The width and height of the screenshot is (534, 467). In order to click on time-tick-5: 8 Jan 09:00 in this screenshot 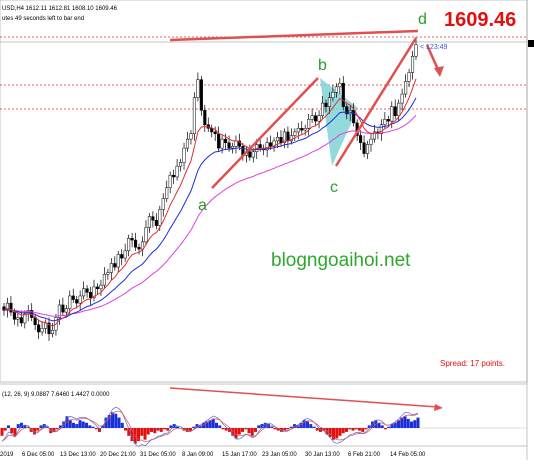, I will do `click(198, 455)`.